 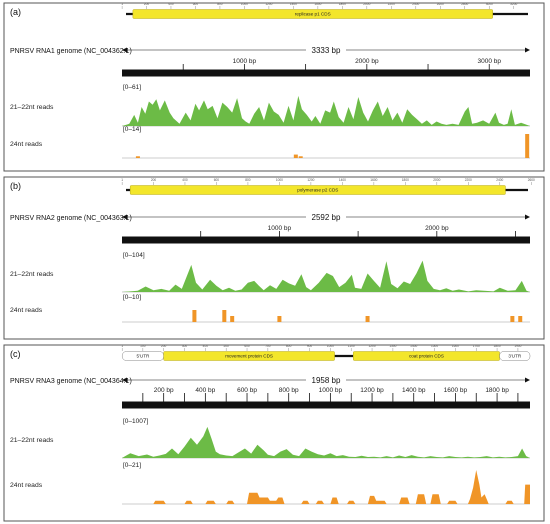 I want to click on ruler-label: 800 bp, so click(x=289, y=390).